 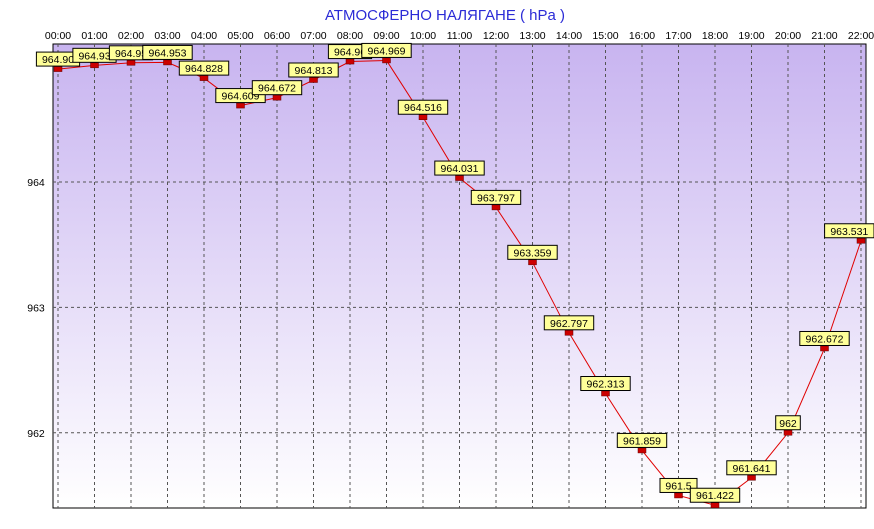 I want to click on data-label-text: 961.859, so click(x=642, y=441).